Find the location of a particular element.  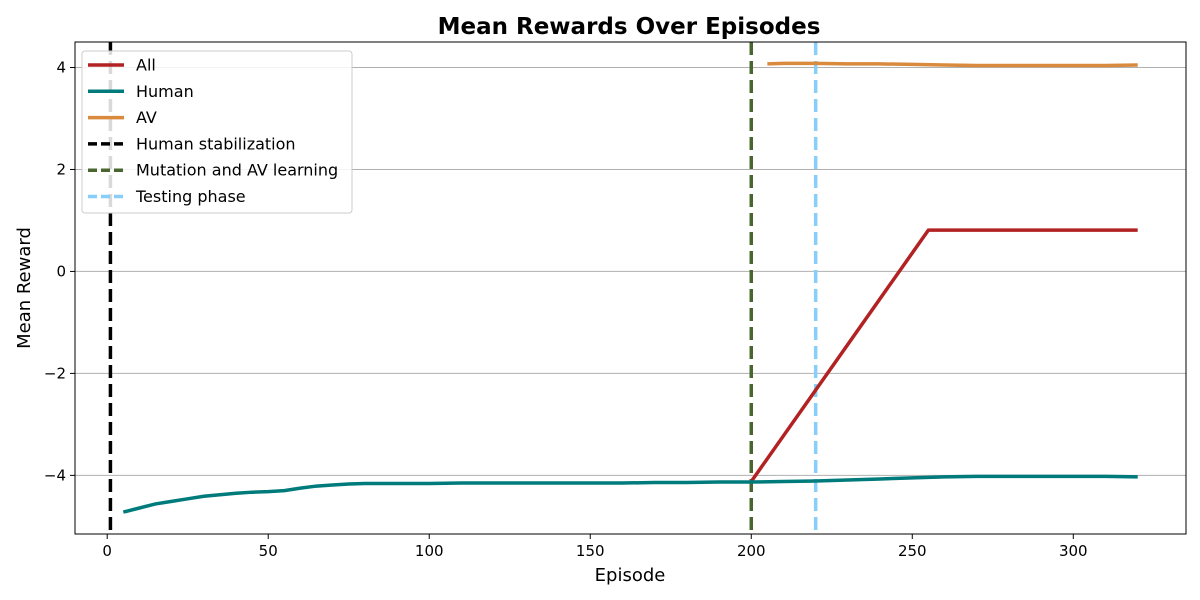

legend-box is located at coordinates (217, 132).